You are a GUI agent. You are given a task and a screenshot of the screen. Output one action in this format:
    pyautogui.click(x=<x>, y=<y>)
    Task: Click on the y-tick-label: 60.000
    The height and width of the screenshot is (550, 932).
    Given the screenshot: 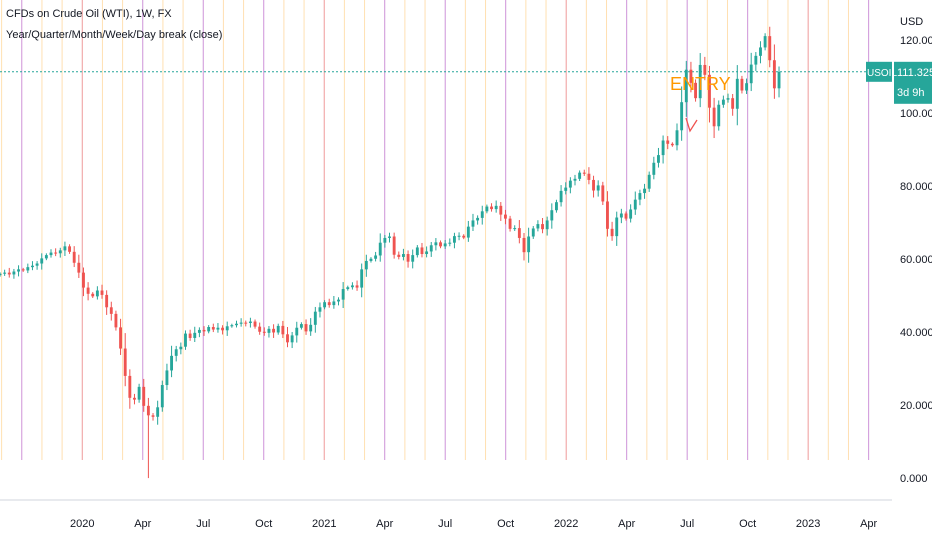 What is the action you would take?
    pyautogui.click(x=916, y=260)
    